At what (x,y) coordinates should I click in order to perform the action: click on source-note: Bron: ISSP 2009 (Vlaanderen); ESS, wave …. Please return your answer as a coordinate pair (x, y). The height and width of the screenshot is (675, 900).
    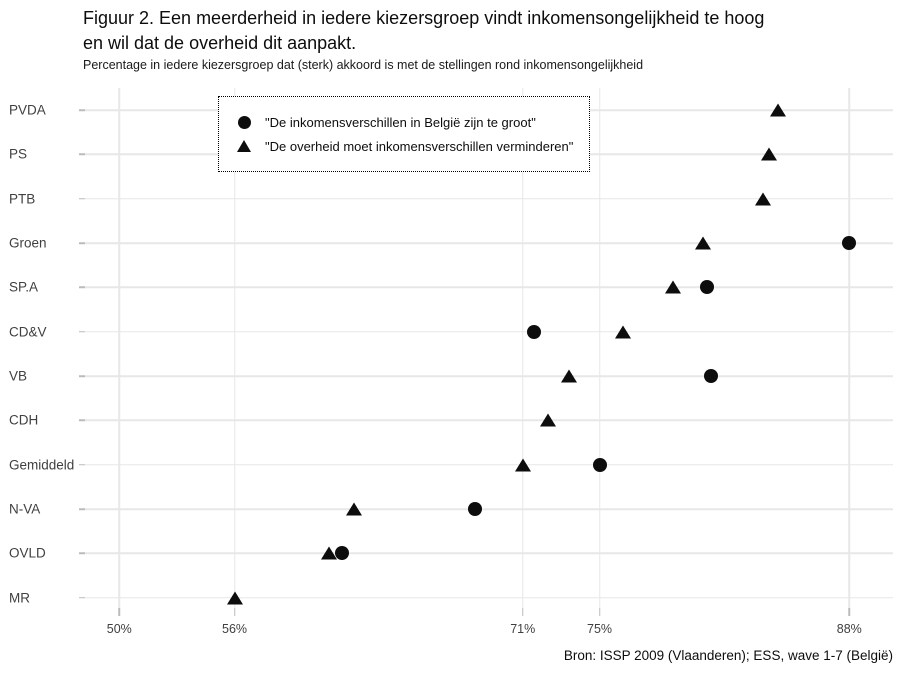
    Looking at the image, I should click on (728, 655).